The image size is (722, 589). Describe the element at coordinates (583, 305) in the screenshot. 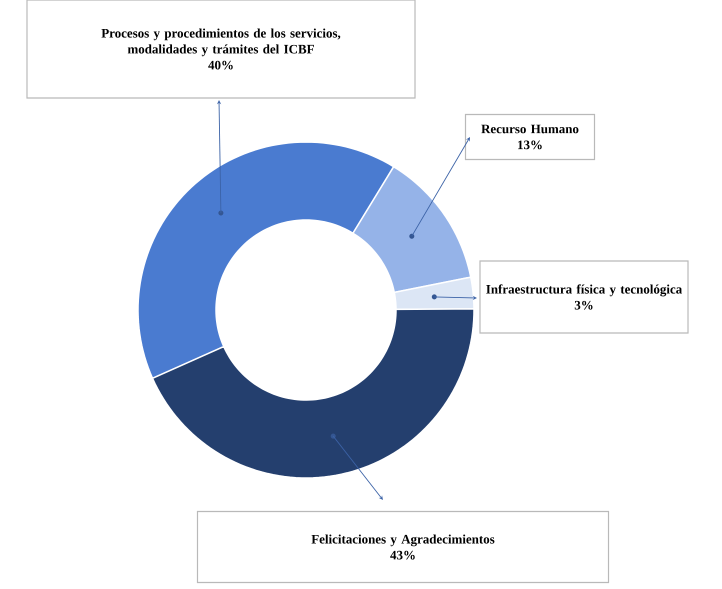

I see `data-label: 3%` at that location.